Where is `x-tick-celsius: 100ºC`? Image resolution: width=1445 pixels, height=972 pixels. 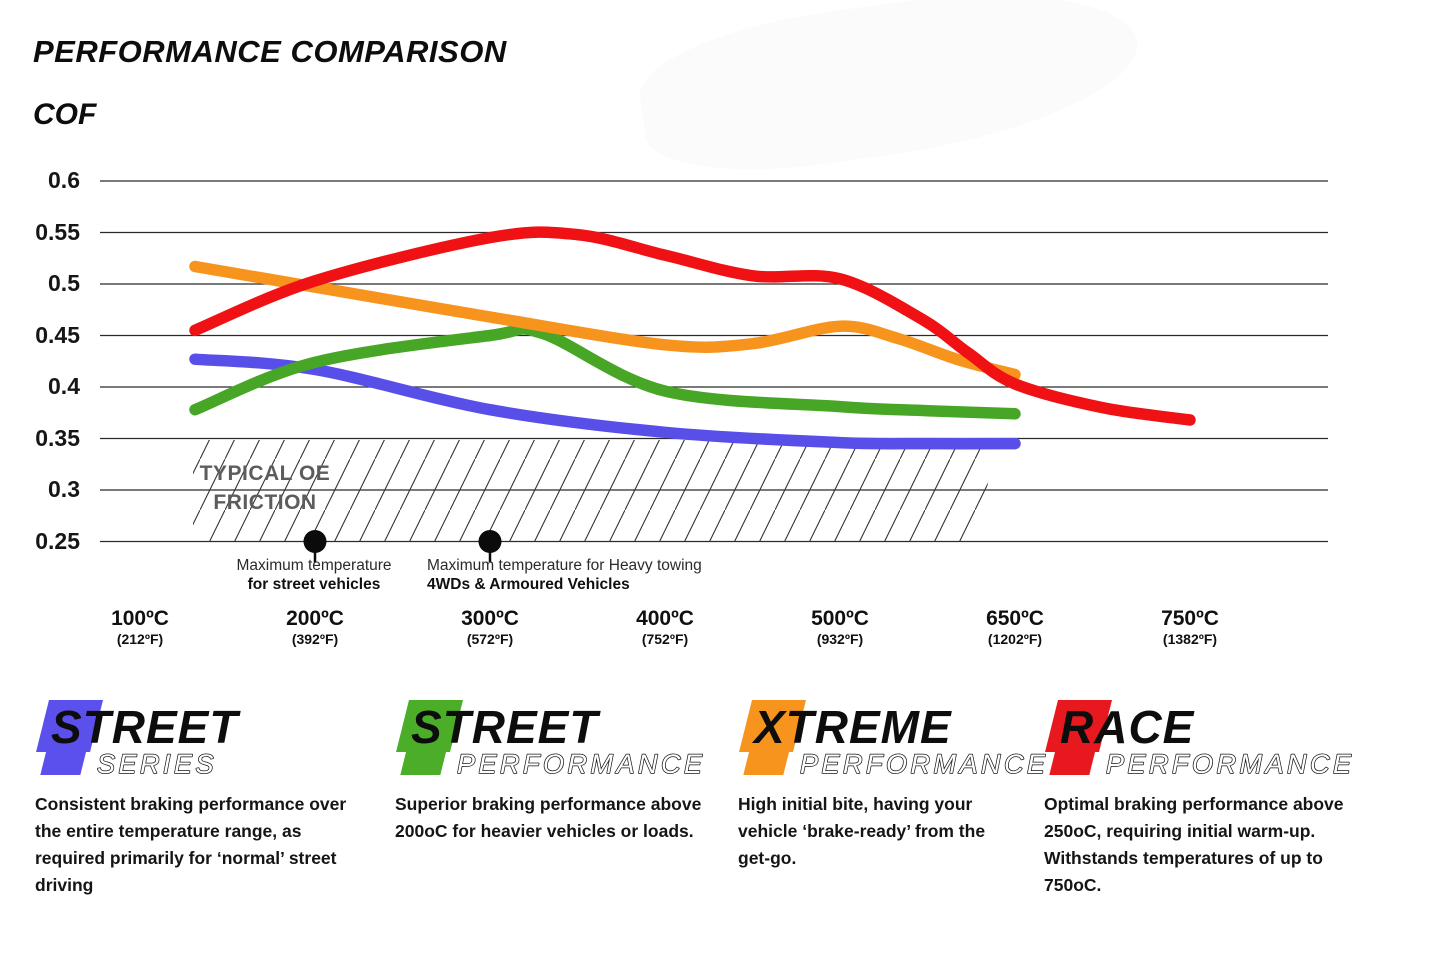 x-tick-celsius: 100ºC is located at coordinates (140, 618).